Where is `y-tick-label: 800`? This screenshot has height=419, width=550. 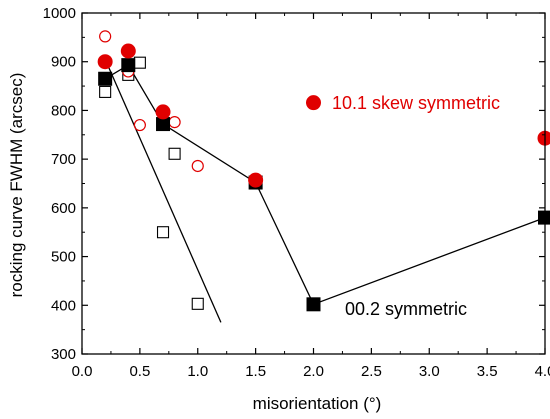
y-tick-label: 800 is located at coordinates (63, 110).